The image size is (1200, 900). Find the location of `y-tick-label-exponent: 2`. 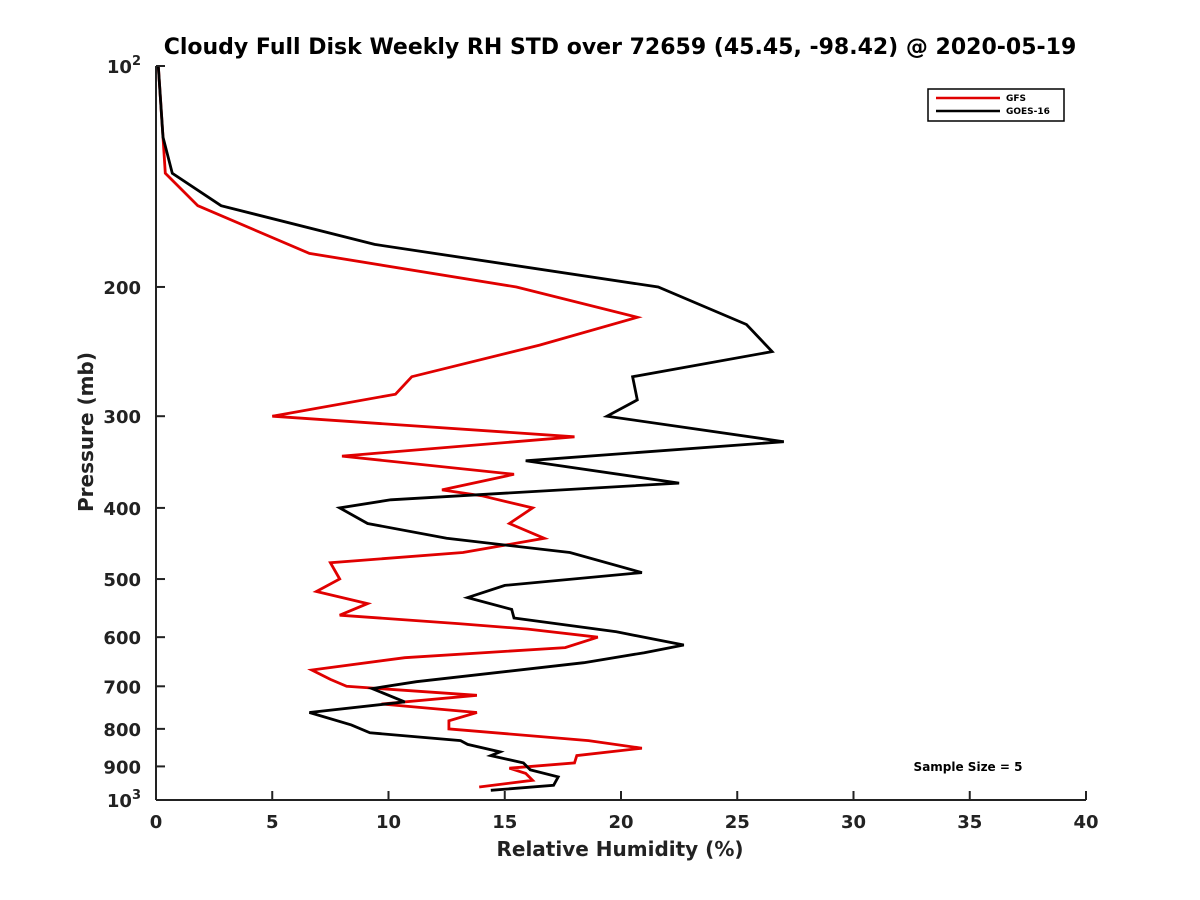

y-tick-label-exponent: 2 is located at coordinates (136, 61).